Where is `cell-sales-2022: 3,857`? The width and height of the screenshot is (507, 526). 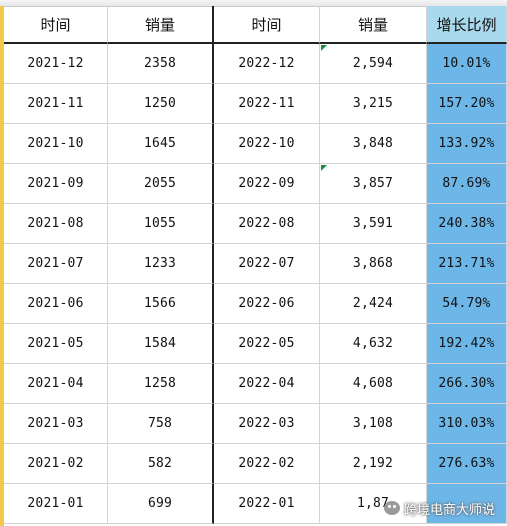
cell-sales-2022: 3,857 is located at coordinates (373, 184).